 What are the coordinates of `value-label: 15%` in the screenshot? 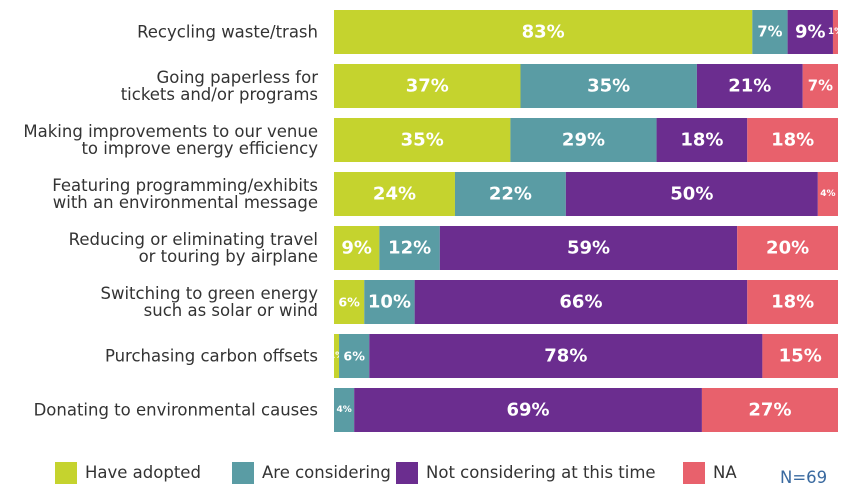 It's located at (800, 356).